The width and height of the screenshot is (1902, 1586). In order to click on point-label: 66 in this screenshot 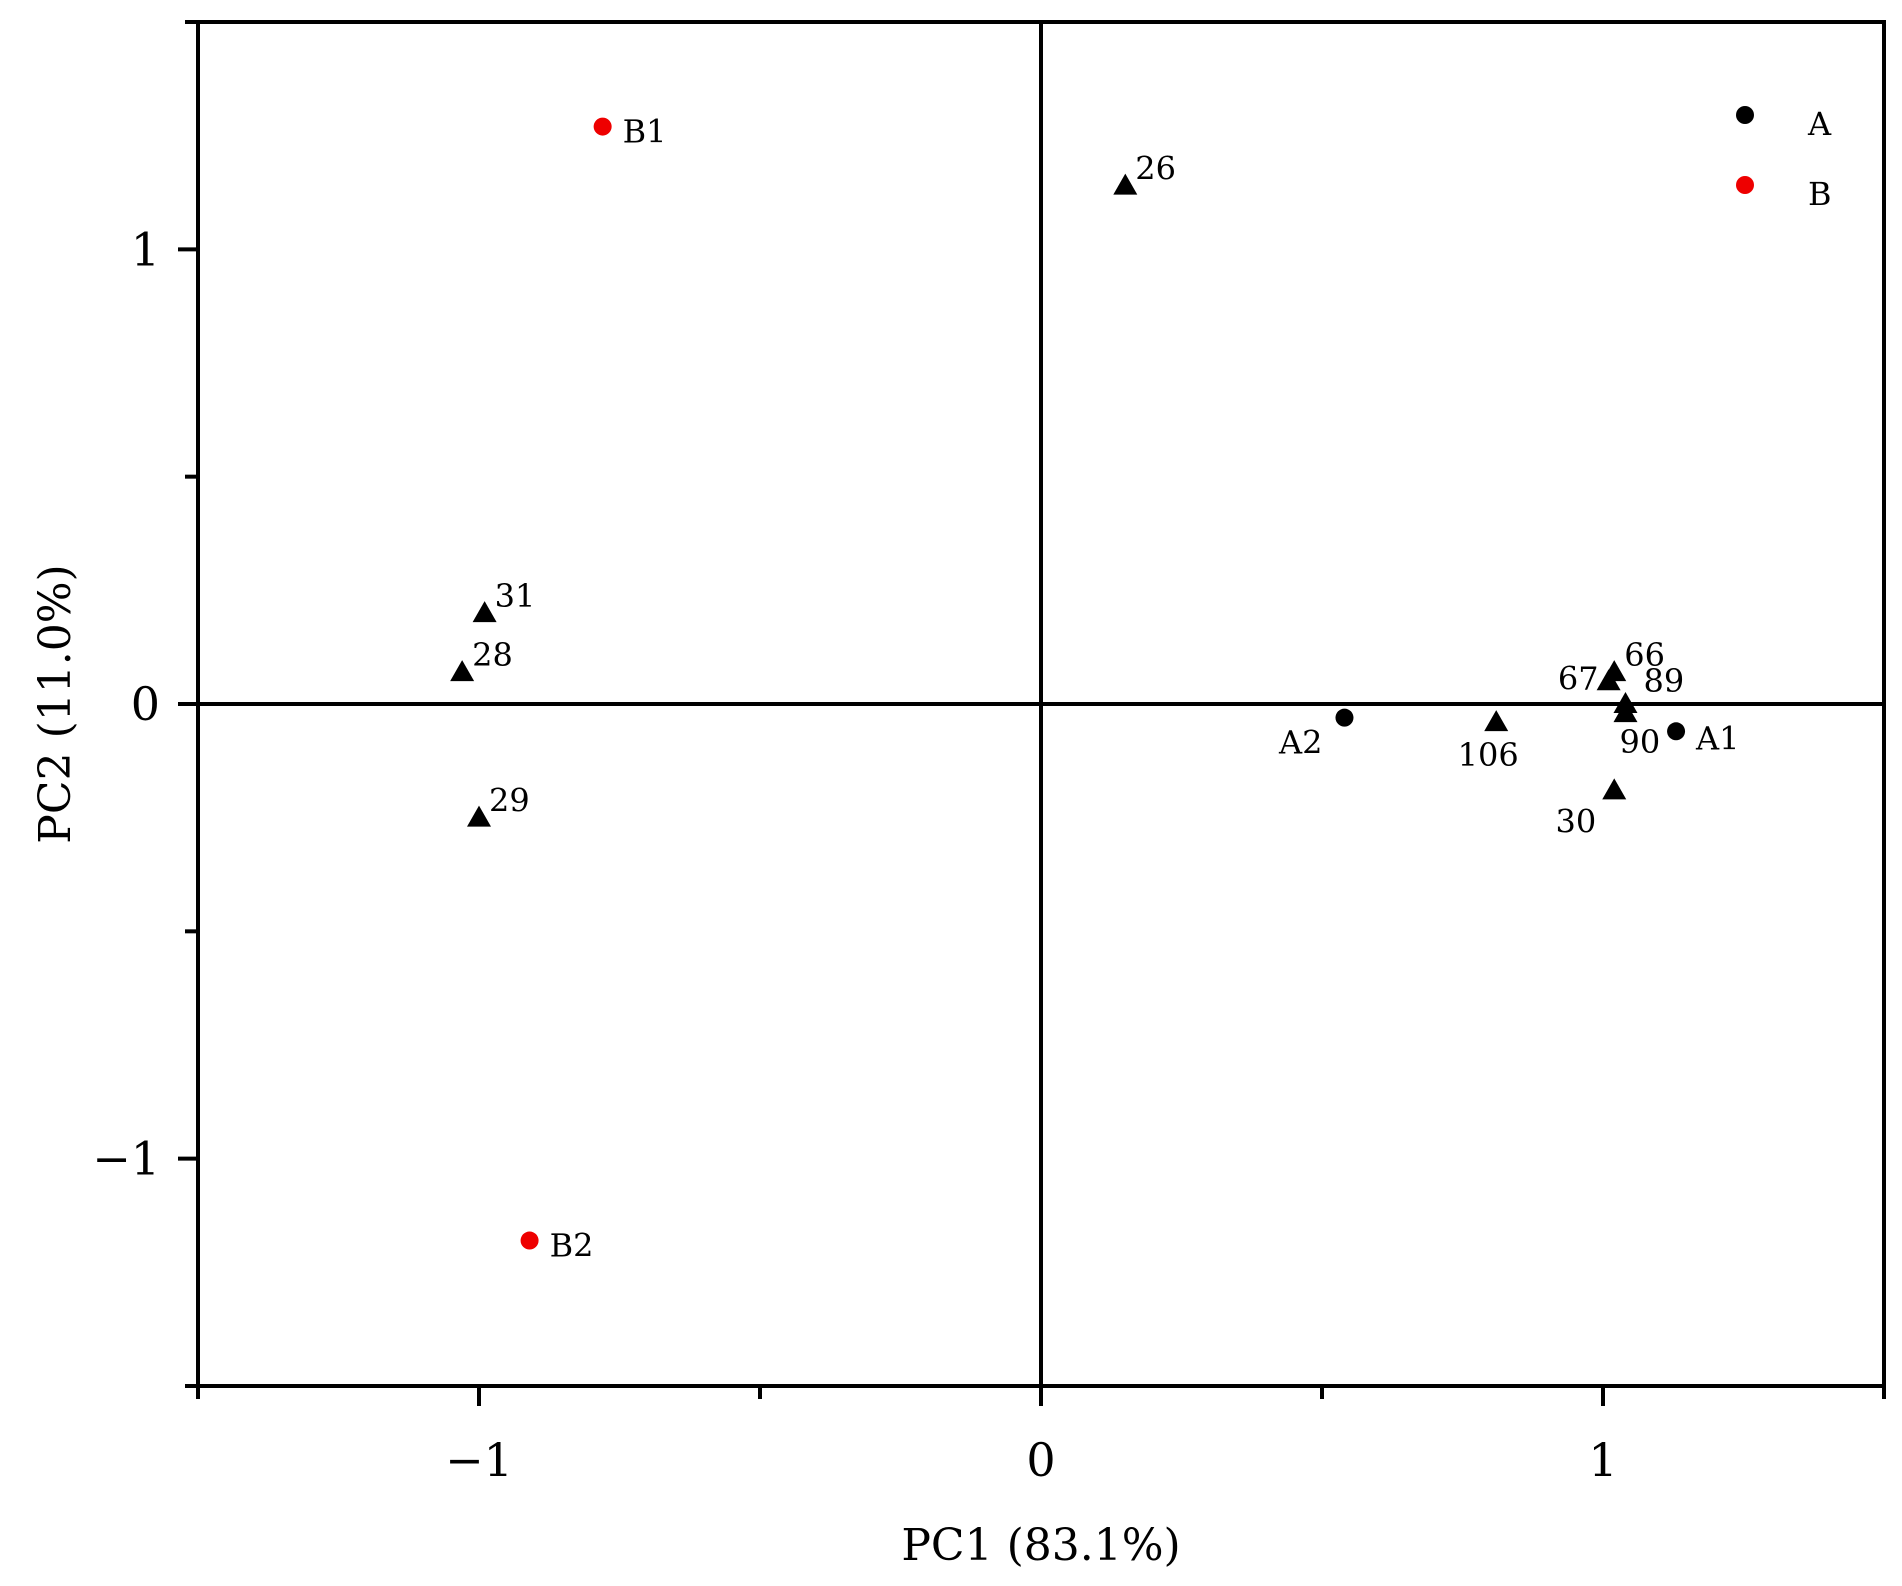, I will do `click(1644, 655)`.